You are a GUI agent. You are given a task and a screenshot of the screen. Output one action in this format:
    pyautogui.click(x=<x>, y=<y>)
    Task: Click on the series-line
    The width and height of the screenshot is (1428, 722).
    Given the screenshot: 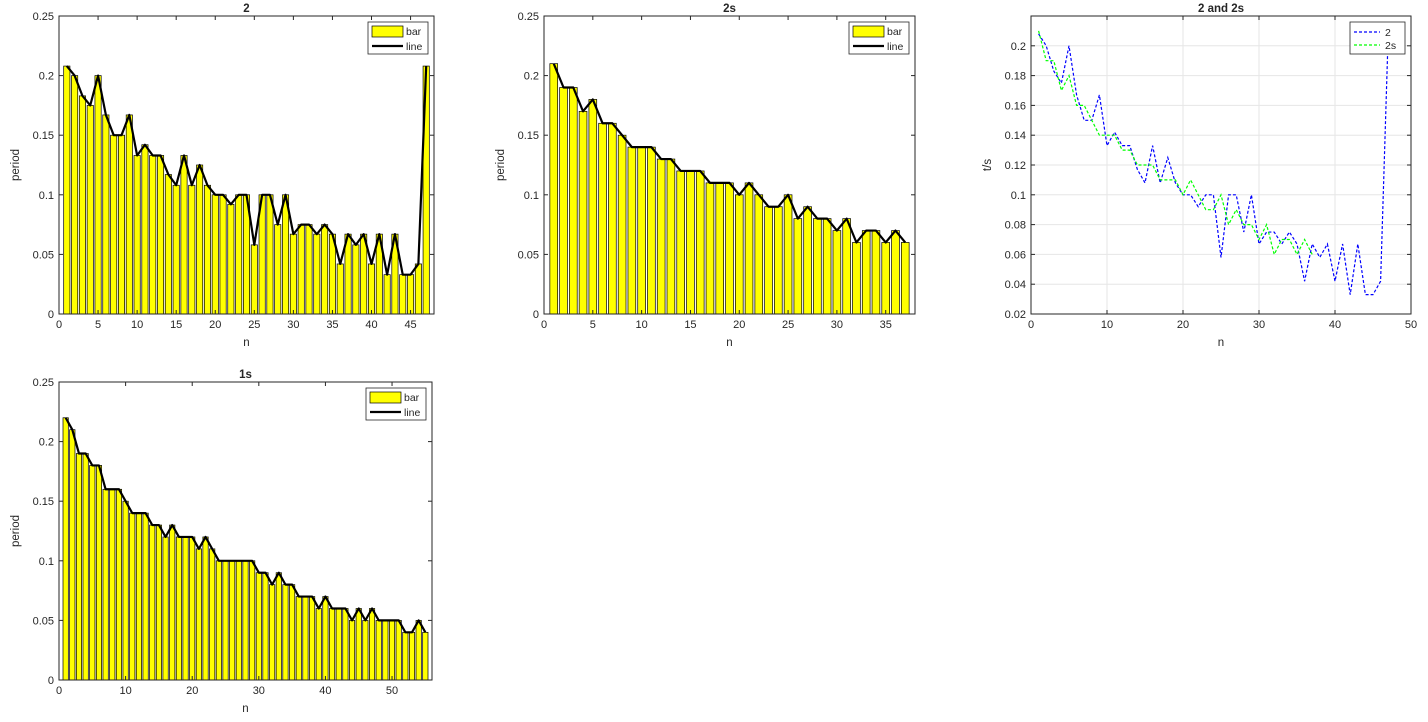 What is the action you would take?
    pyautogui.click(x=729, y=153)
    